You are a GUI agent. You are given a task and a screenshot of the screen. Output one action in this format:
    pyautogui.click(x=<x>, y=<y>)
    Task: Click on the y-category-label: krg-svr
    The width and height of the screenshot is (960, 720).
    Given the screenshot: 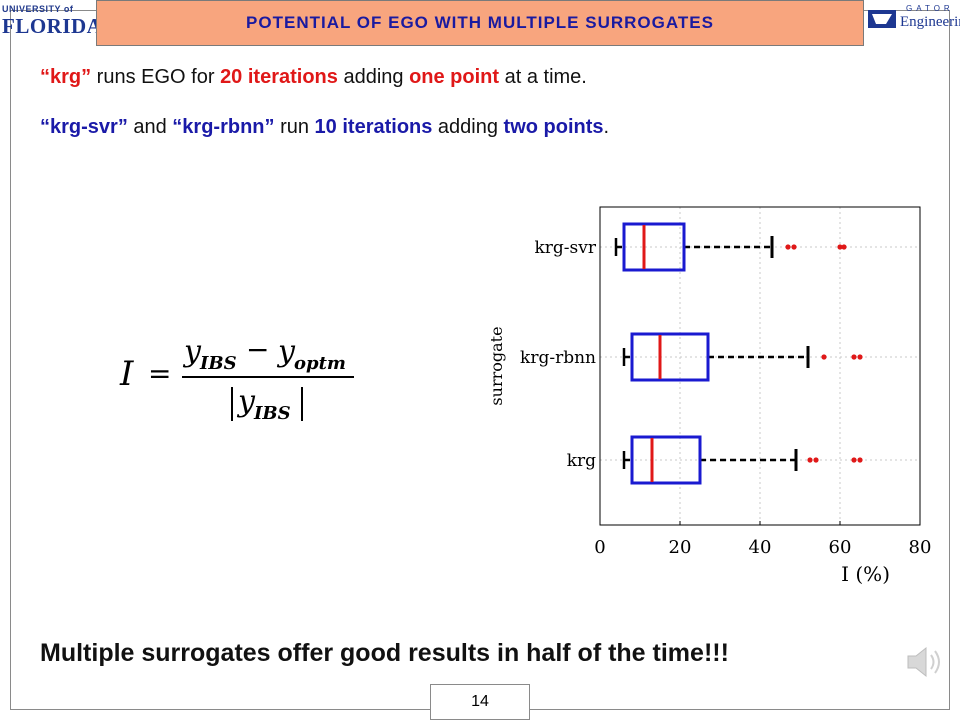 What is the action you would take?
    pyautogui.click(x=565, y=248)
    